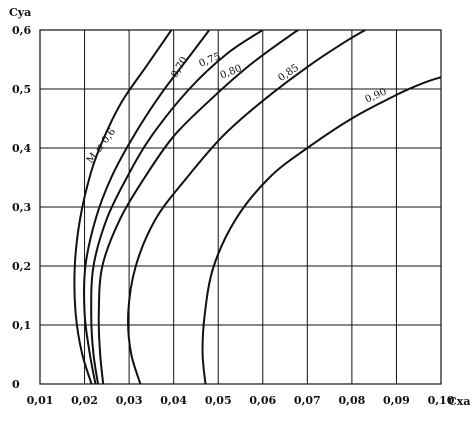  Describe the element at coordinates (16, 384) in the screenshot. I see `y-tick-label: 0` at that location.